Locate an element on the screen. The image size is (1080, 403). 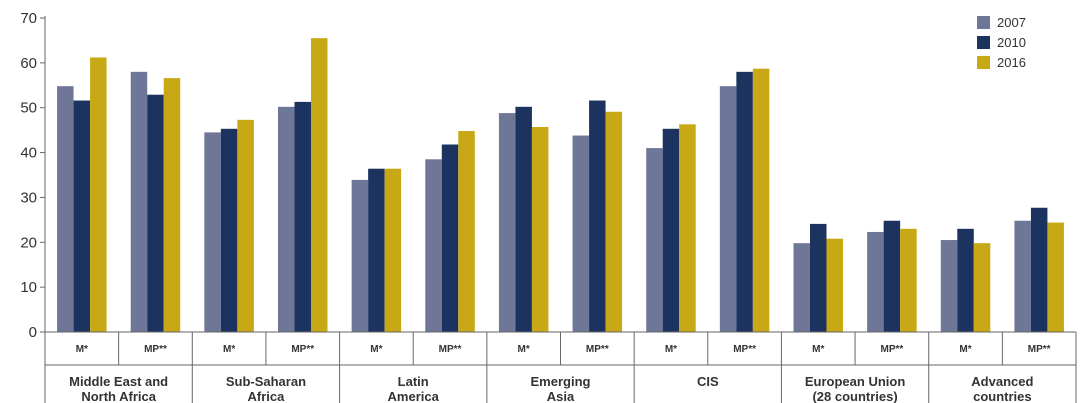
y-tick-label: 30 is located at coordinates (28, 197).